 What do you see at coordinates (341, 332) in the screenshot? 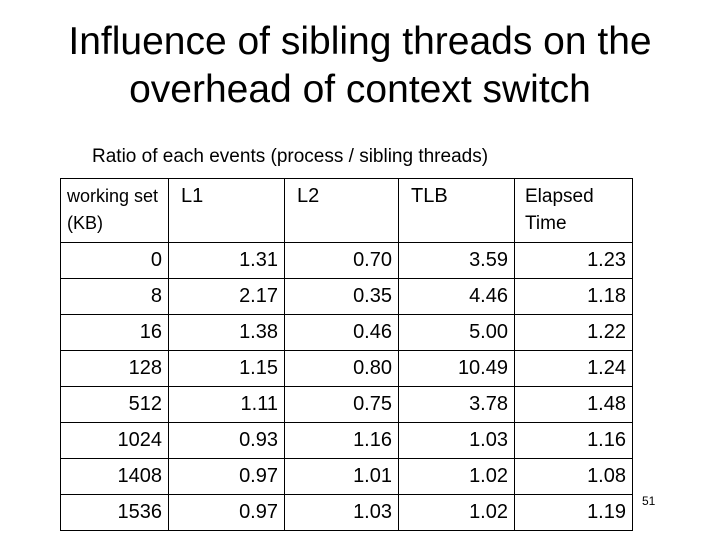
I see `table-cell: 0.46` at bounding box center [341, 332].